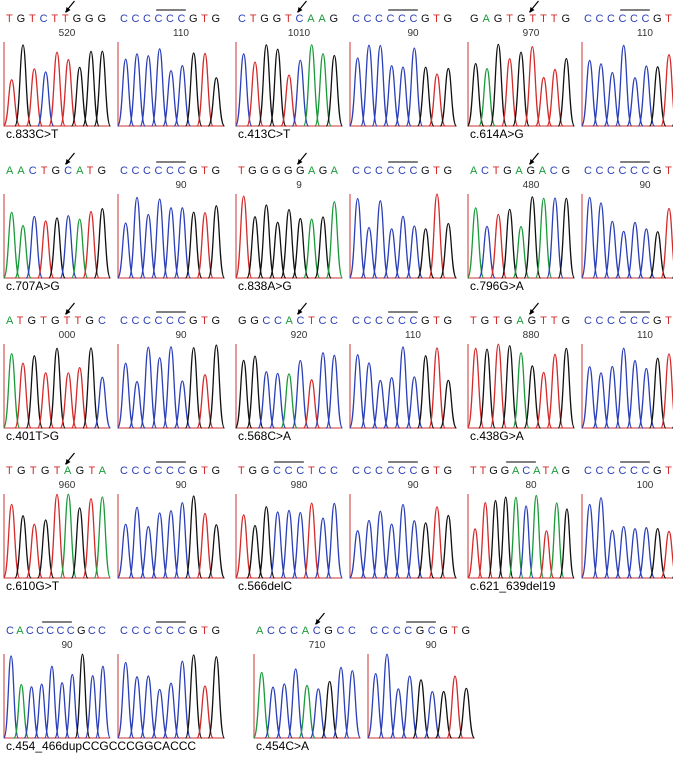 The height and width of the screenshot is (758, 673). I want to click on position-number: 90, so click(181, 485).